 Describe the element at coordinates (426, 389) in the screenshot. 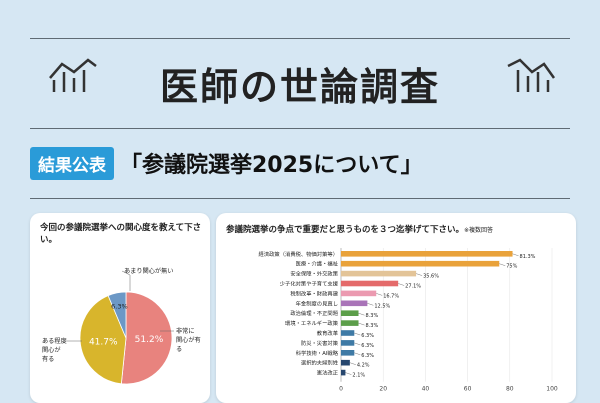

I see `x-tick-label: 40` at that location.